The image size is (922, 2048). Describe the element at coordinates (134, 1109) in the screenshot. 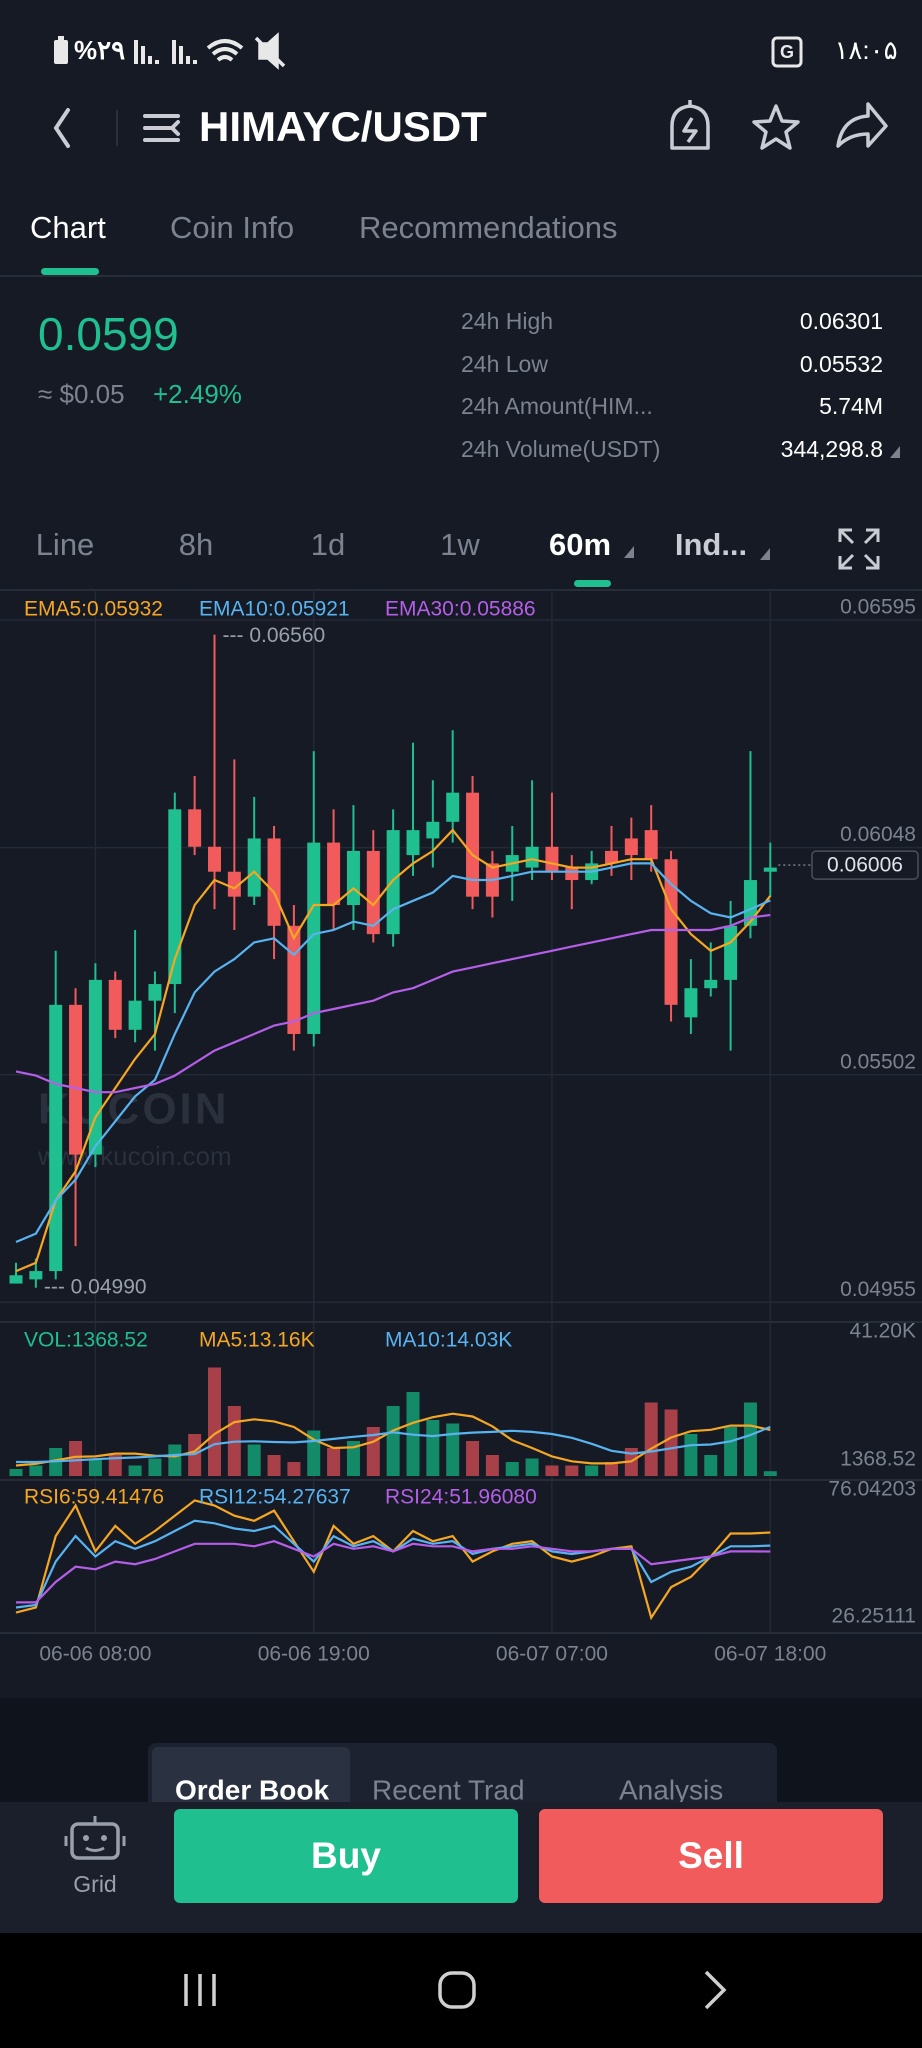

I see `watermark: KUCOIN` at that location.